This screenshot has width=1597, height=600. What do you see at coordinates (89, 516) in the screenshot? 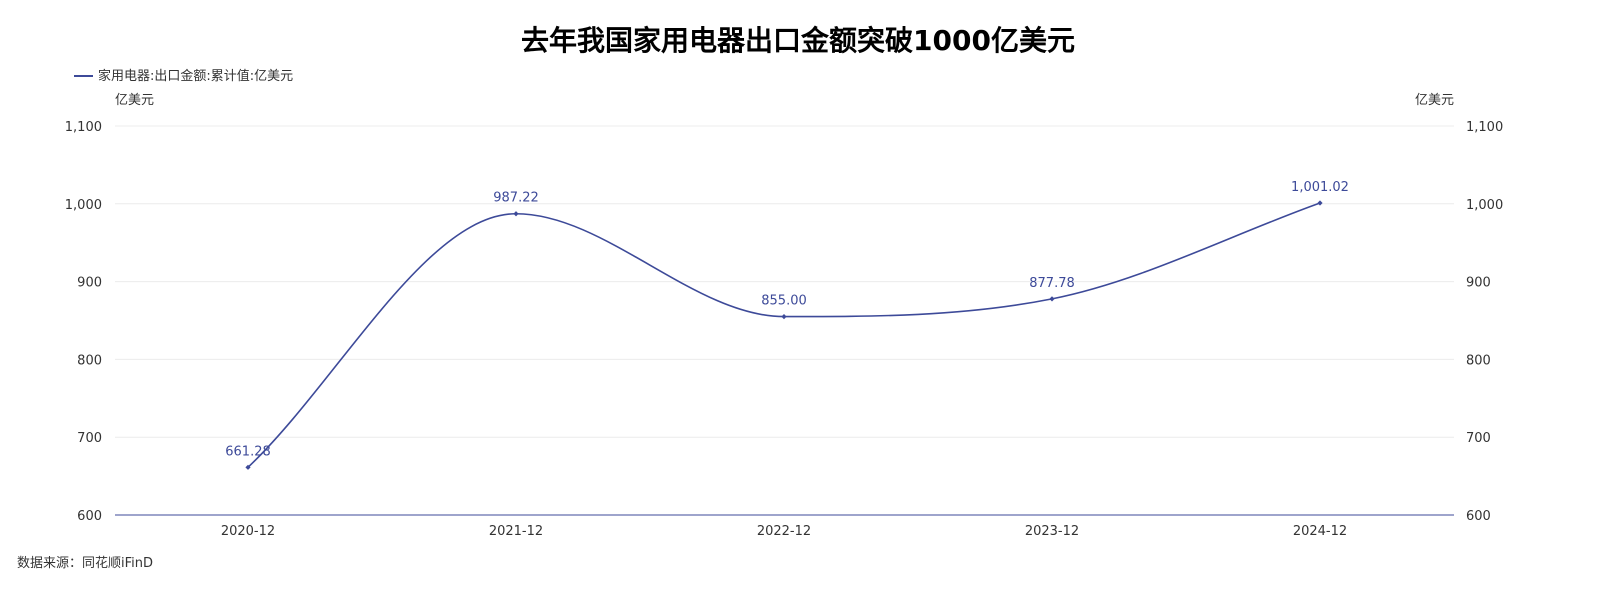
I see `y-tick-label-left: 600` at bounding box center [89, 516].